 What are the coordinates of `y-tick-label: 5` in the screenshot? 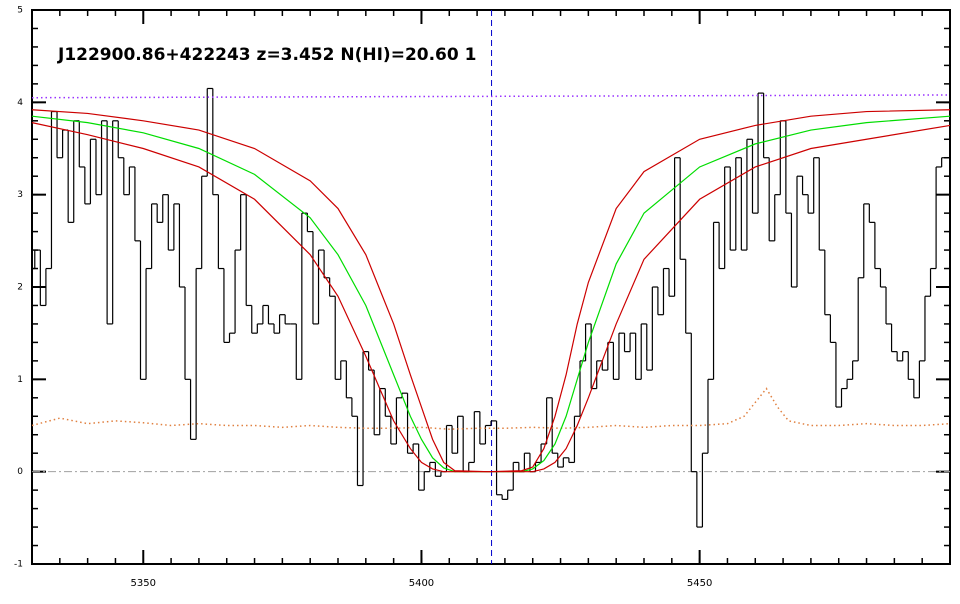 It's located at (20, 11).